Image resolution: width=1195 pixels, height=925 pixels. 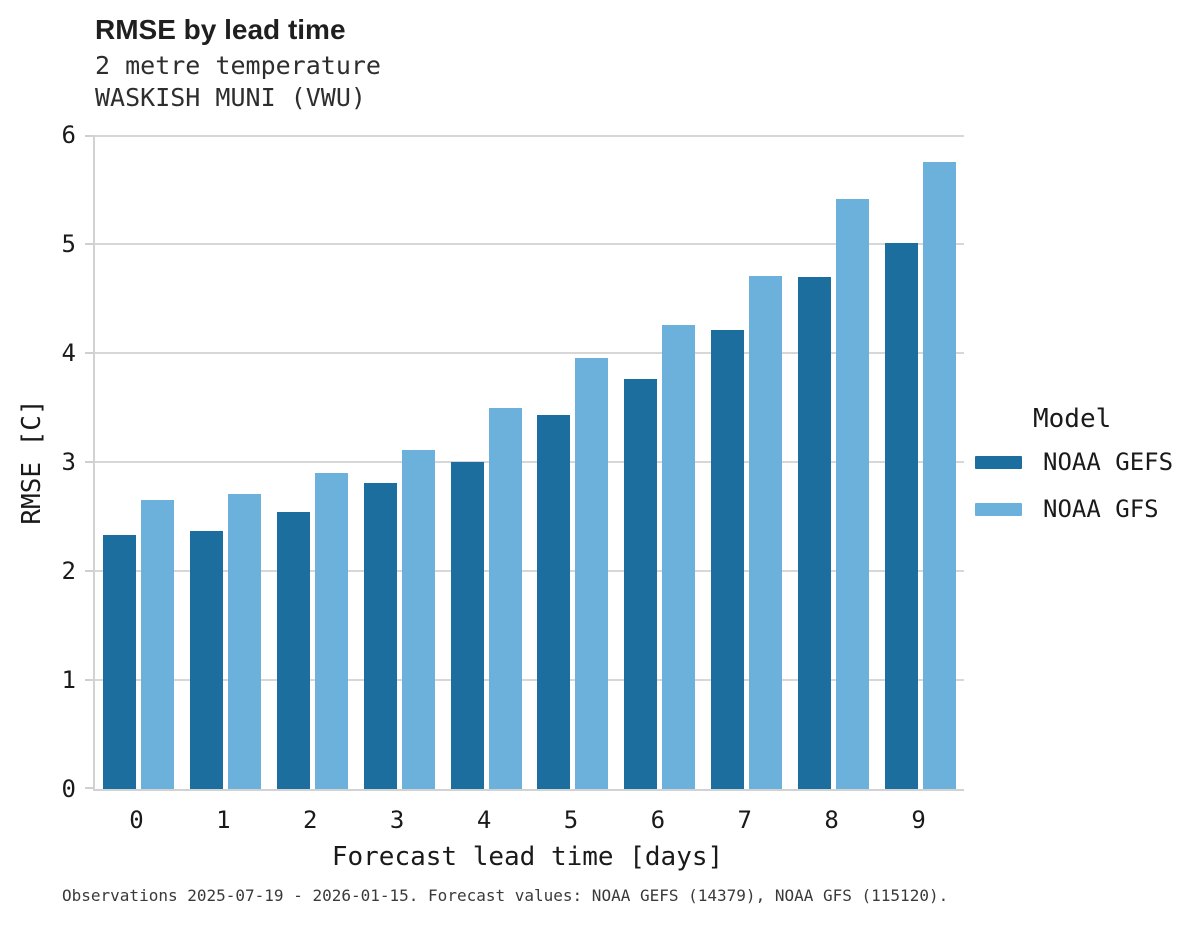 I want to click on legend-entries: NOAA GEFS NOAA GFS, so click(x=1074, y=485).